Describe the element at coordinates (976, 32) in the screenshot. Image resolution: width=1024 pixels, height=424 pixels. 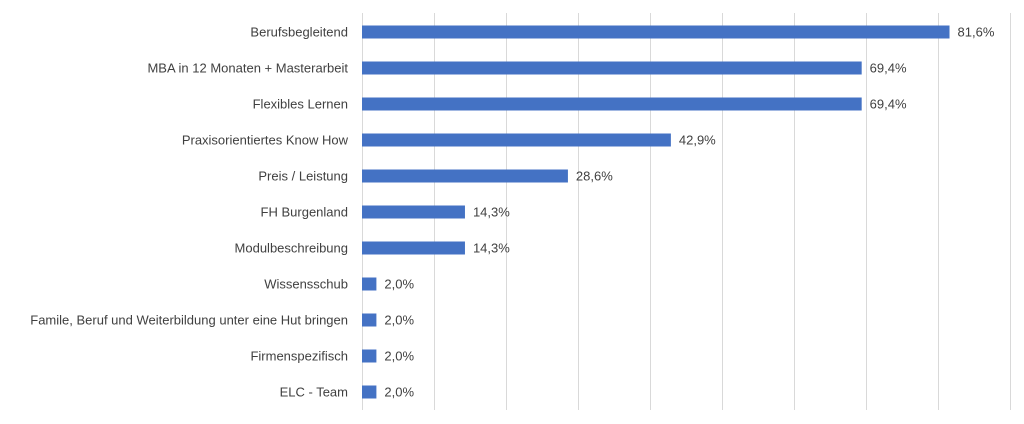
I see `data-label: 81,6%` at that location.